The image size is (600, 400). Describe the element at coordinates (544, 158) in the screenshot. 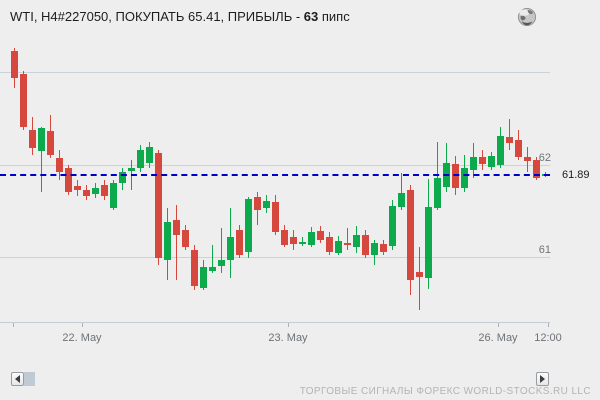

I see `price-axis-label: 62` at that location.